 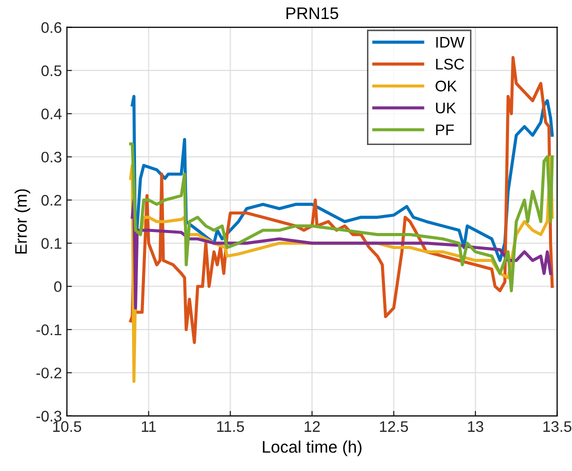 I want to click on y-tick-label: -0.1, so click(x=49, y=330).